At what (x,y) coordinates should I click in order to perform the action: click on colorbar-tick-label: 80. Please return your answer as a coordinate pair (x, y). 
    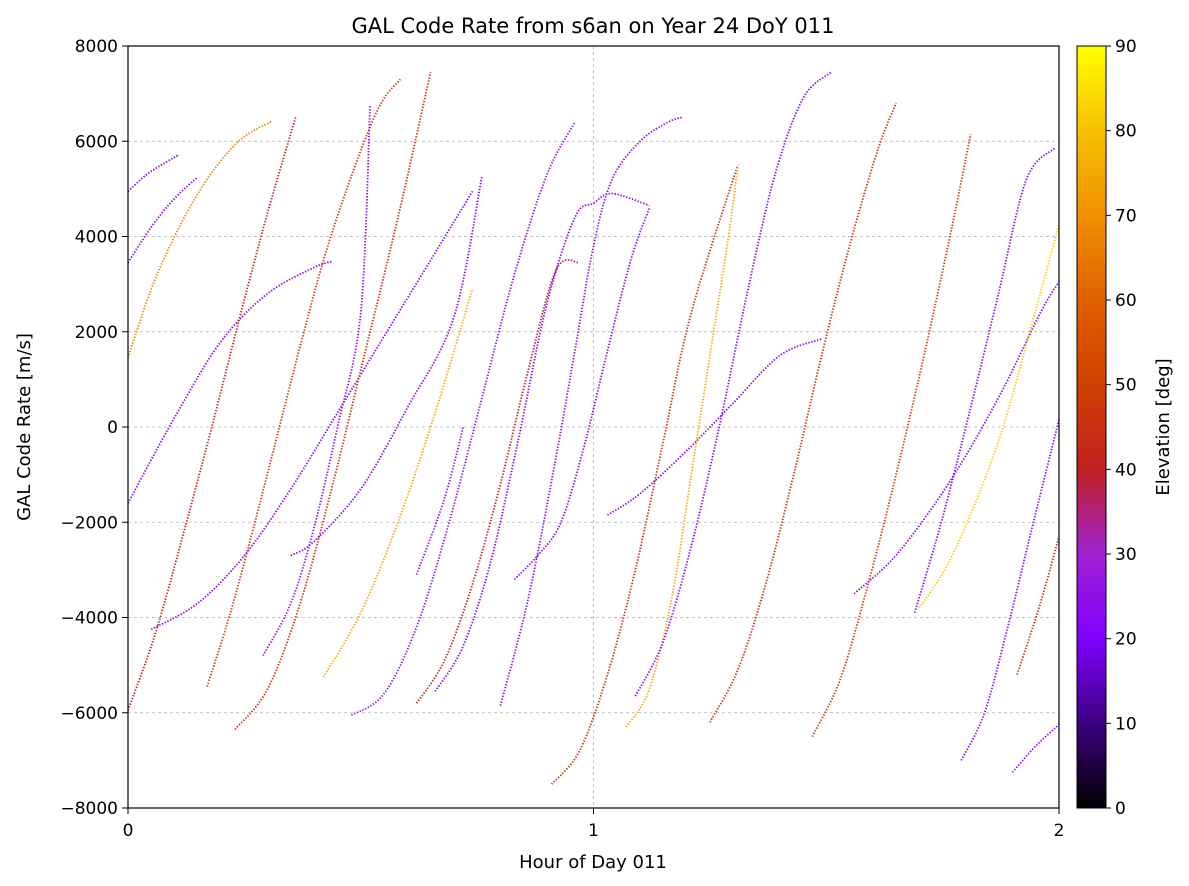
    Looking at the image, I should click on (1126, 132).